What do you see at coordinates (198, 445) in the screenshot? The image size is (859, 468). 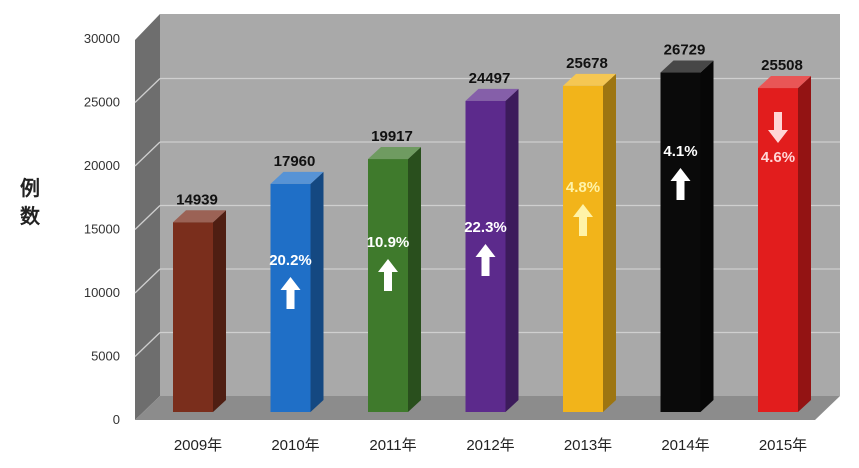 I see `x-tick-label: 2009年` at bounding box center [198, 445].